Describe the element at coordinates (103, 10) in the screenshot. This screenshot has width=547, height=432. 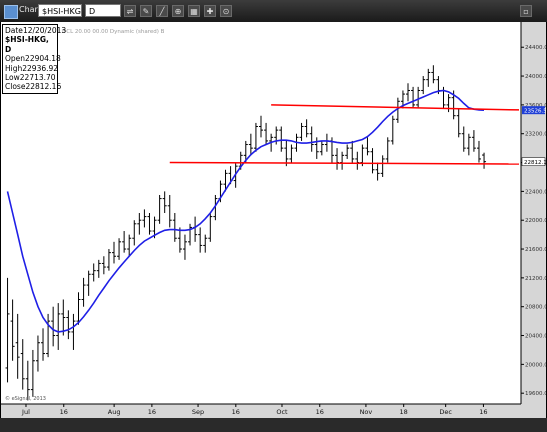
I see `period-field: D` at that location.